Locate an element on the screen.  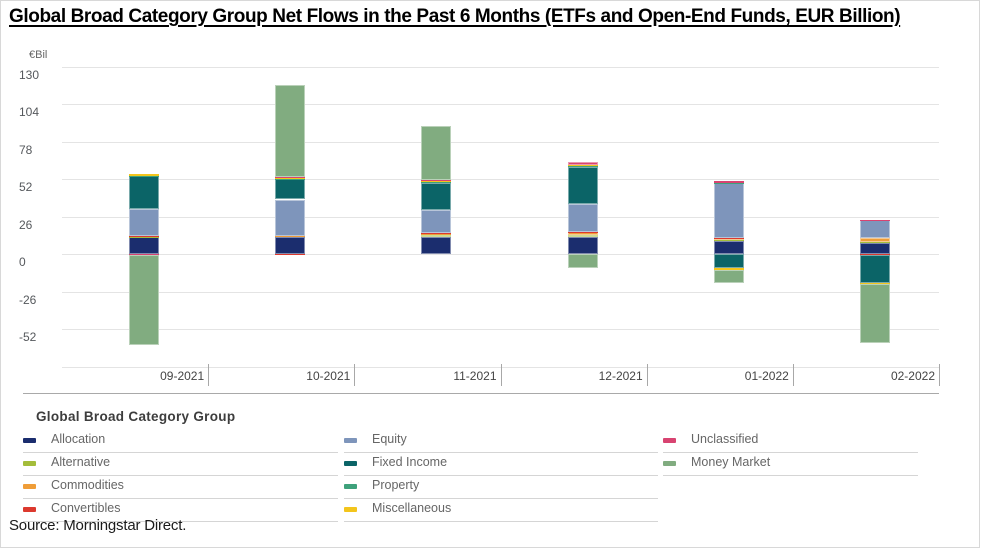
legend-label: Commodities is located at coordinates (87, 485).